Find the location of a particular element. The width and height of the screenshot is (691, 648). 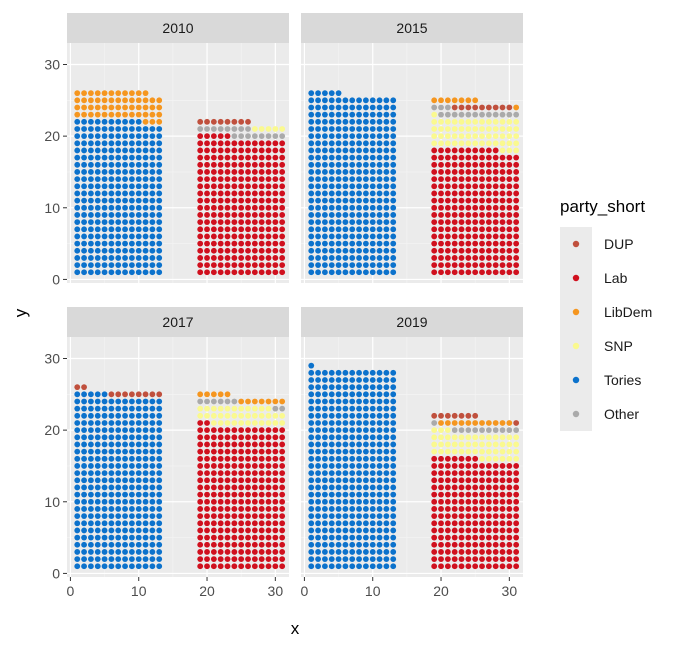

facet-strip-label: 2015 is located at coordinates (411, 28).